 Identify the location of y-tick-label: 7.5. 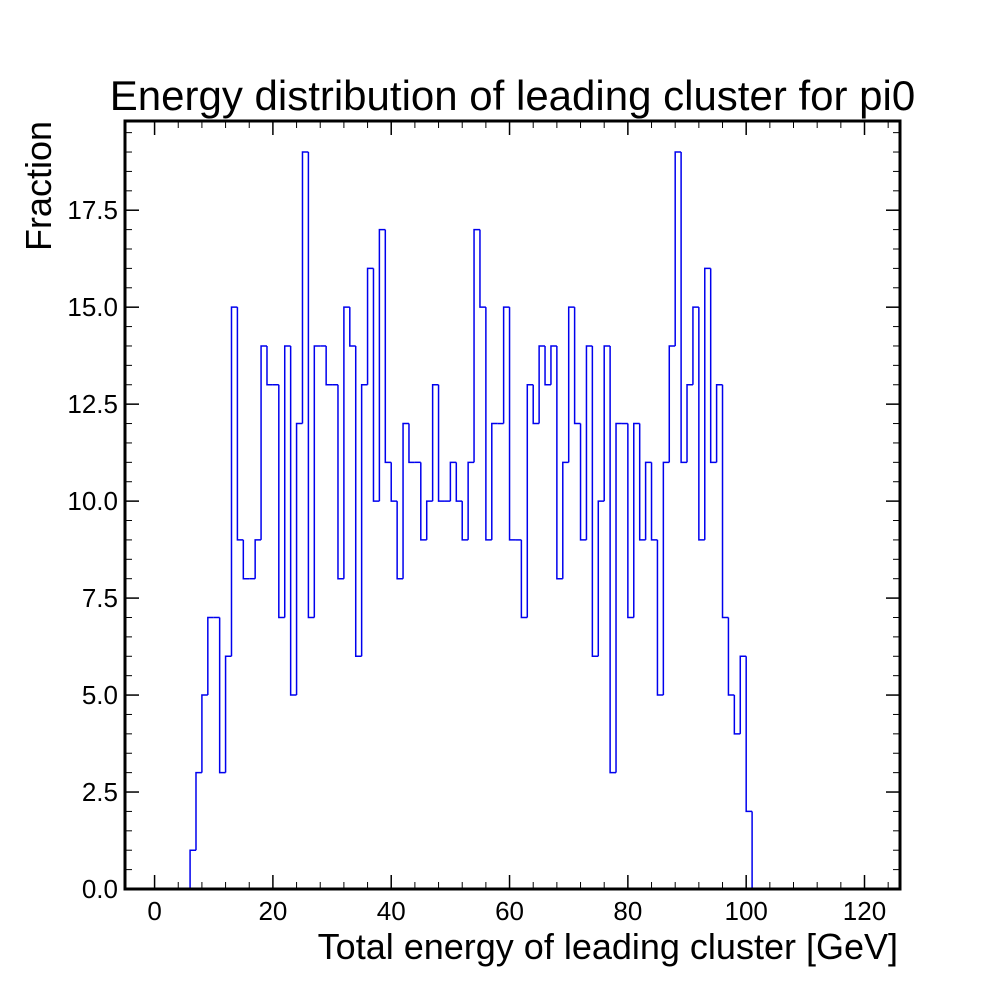
(100, 598).